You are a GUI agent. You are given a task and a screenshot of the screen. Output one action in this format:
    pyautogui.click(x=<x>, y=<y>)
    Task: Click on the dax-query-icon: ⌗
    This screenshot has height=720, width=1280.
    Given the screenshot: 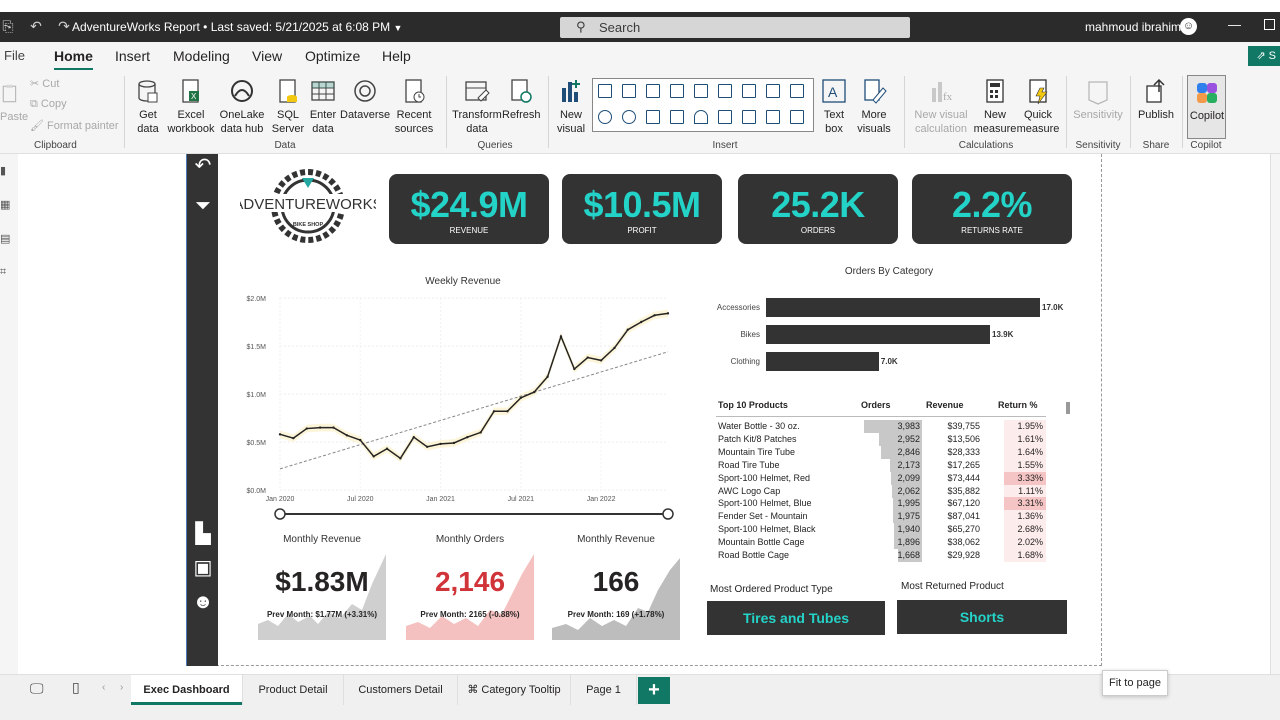 What is the action you would take?
    pyautogui.click(x=3, y=272)
    